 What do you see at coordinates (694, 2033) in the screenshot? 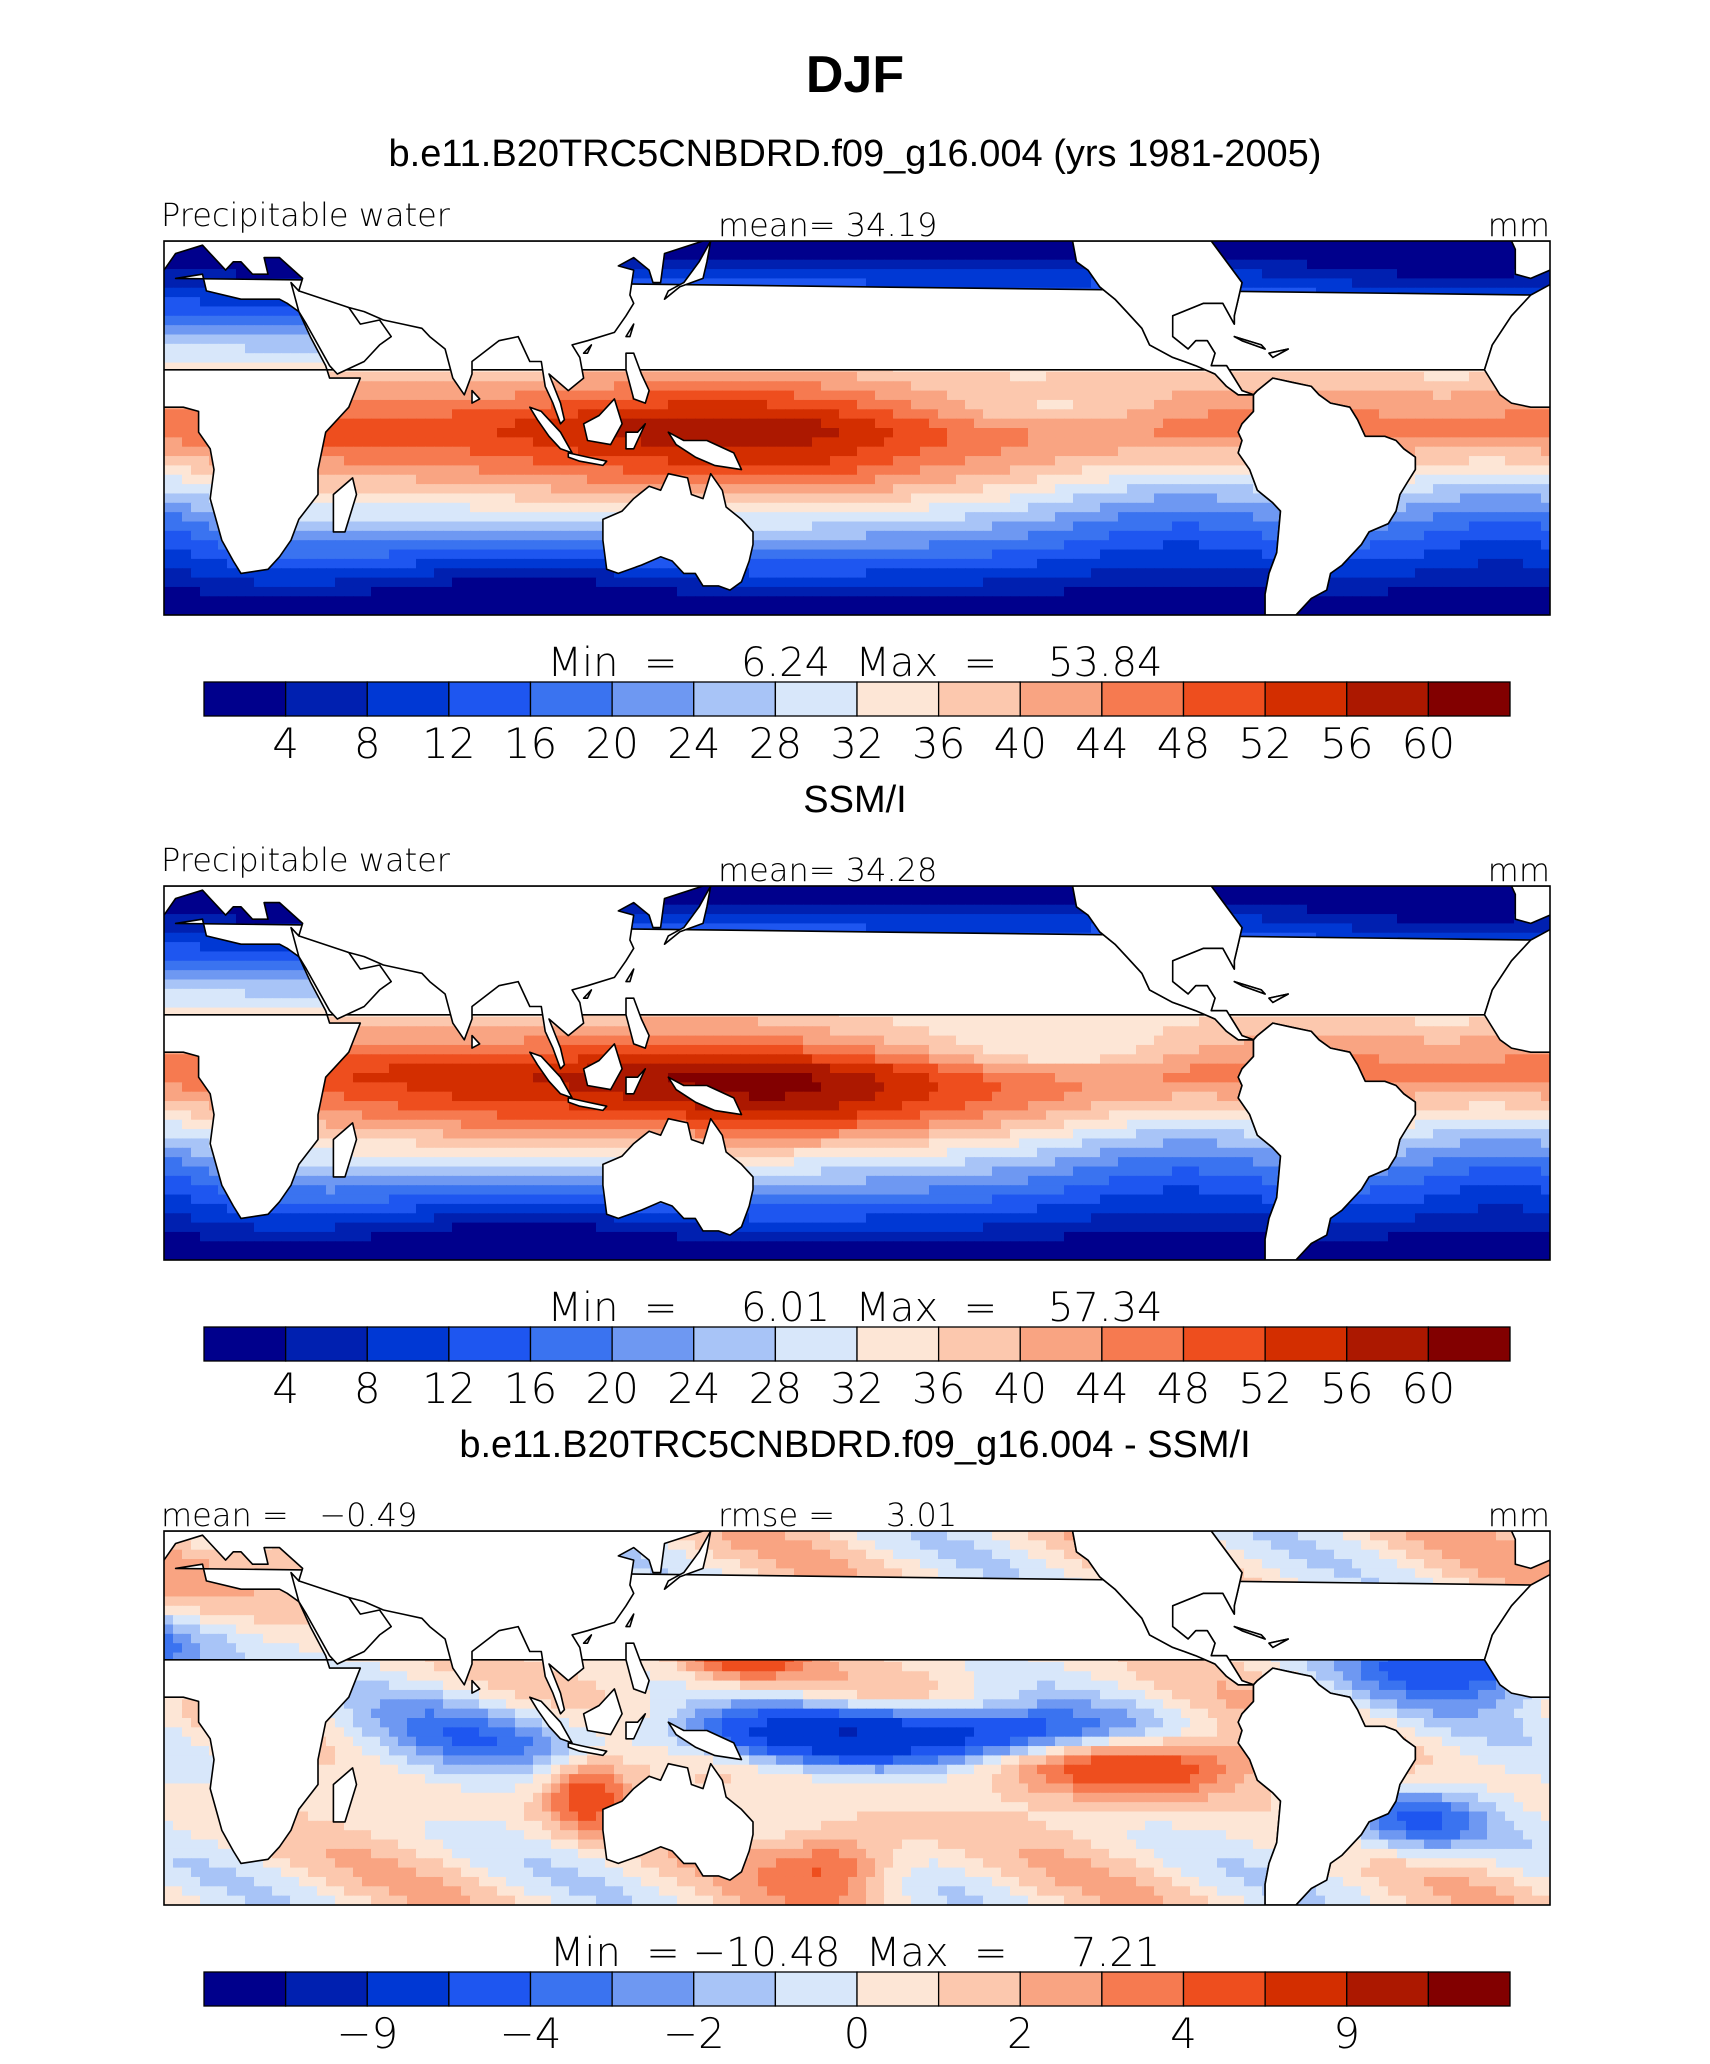
I see `colorbar-tick-label: −2` at bounding box center [694, 2033].